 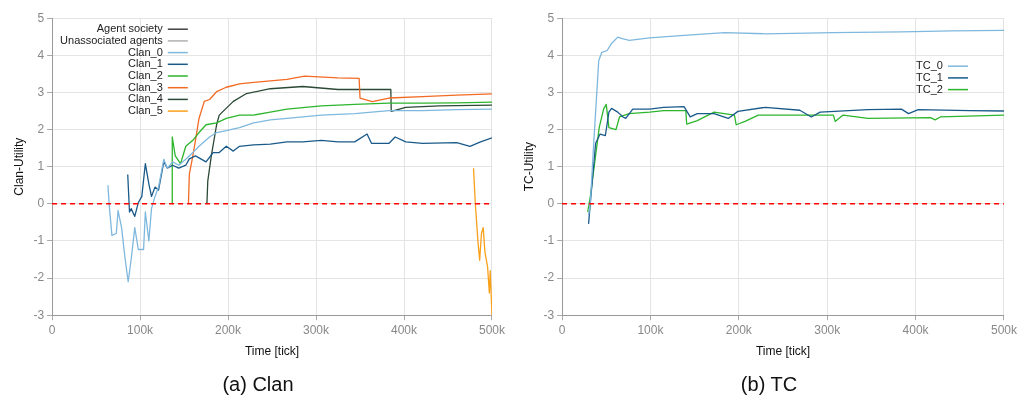 What do you see at coordinates (528, 167) in the screenshot?
I see `y-axis-title: TC-Utility` at bounding box center [528, 167].